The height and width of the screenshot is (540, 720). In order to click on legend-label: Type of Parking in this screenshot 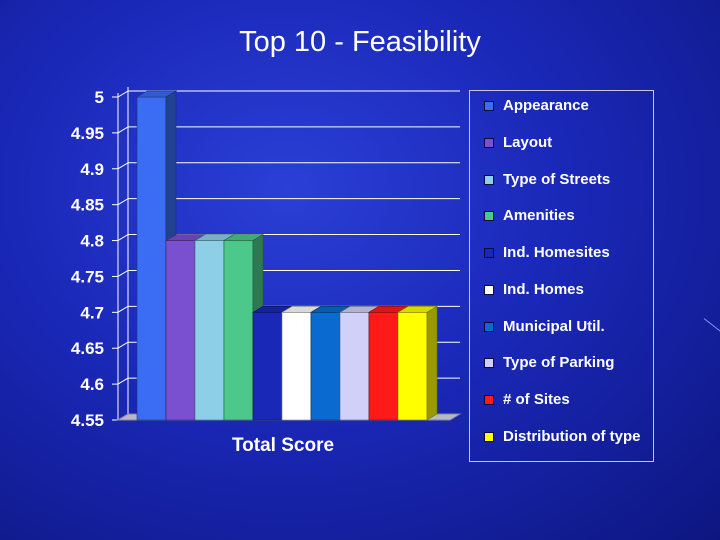, I will do `click(559, 362)`.